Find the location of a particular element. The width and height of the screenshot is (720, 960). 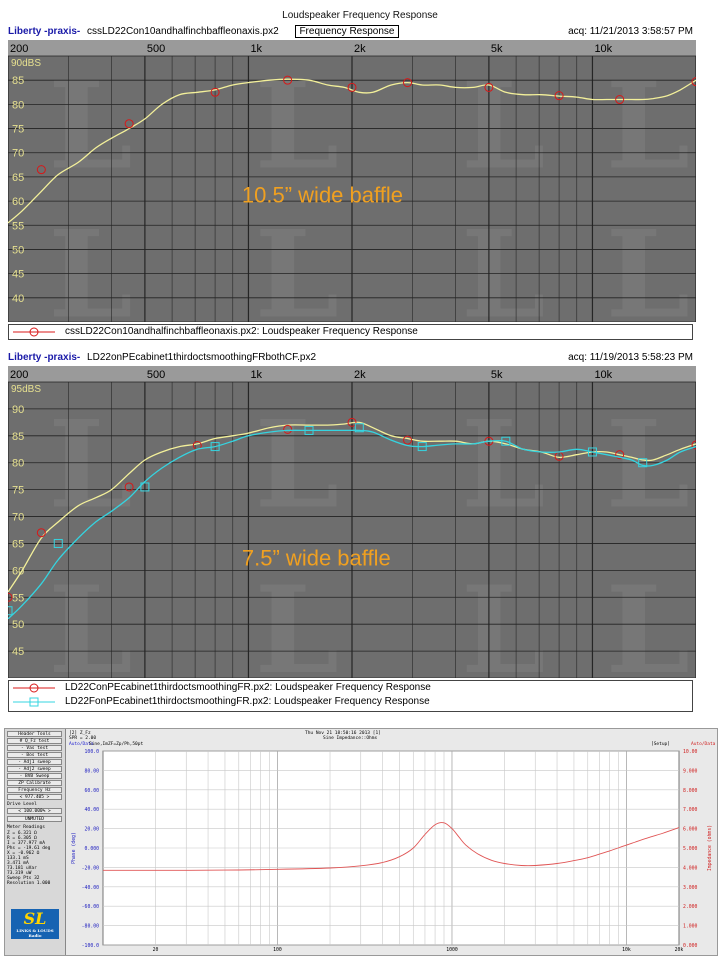

sweep-description: Sine,ImZF=Zp/Ph,50pt is located at coordinates (116, 744).